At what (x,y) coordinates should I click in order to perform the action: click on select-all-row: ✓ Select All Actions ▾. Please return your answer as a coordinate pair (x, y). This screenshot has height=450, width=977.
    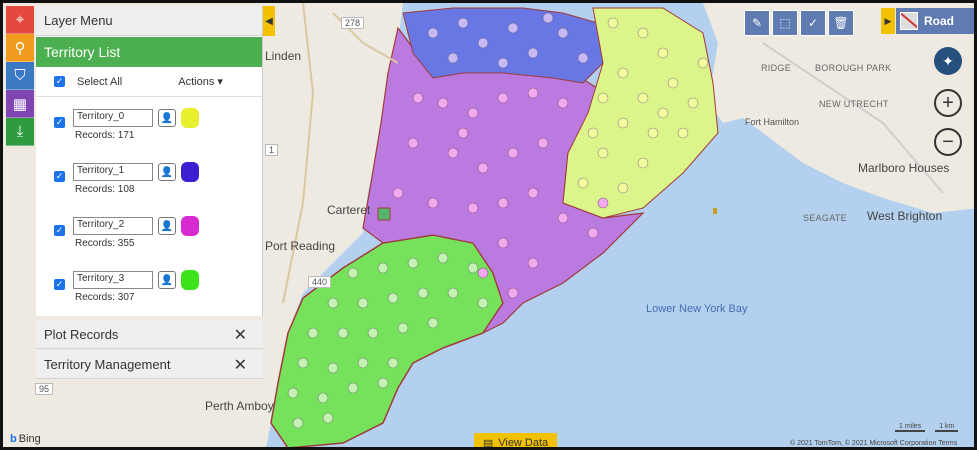
    Looking at the image, I should click on (149, 82).